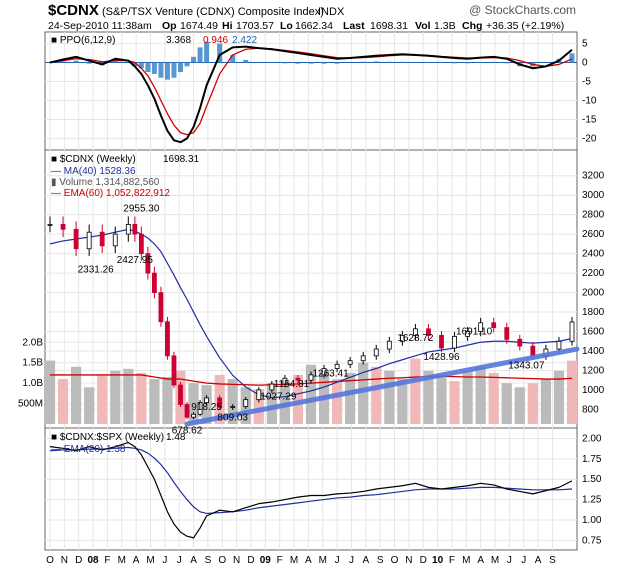  I want to click on price-annotation: 1343.07, so click(526, 366).